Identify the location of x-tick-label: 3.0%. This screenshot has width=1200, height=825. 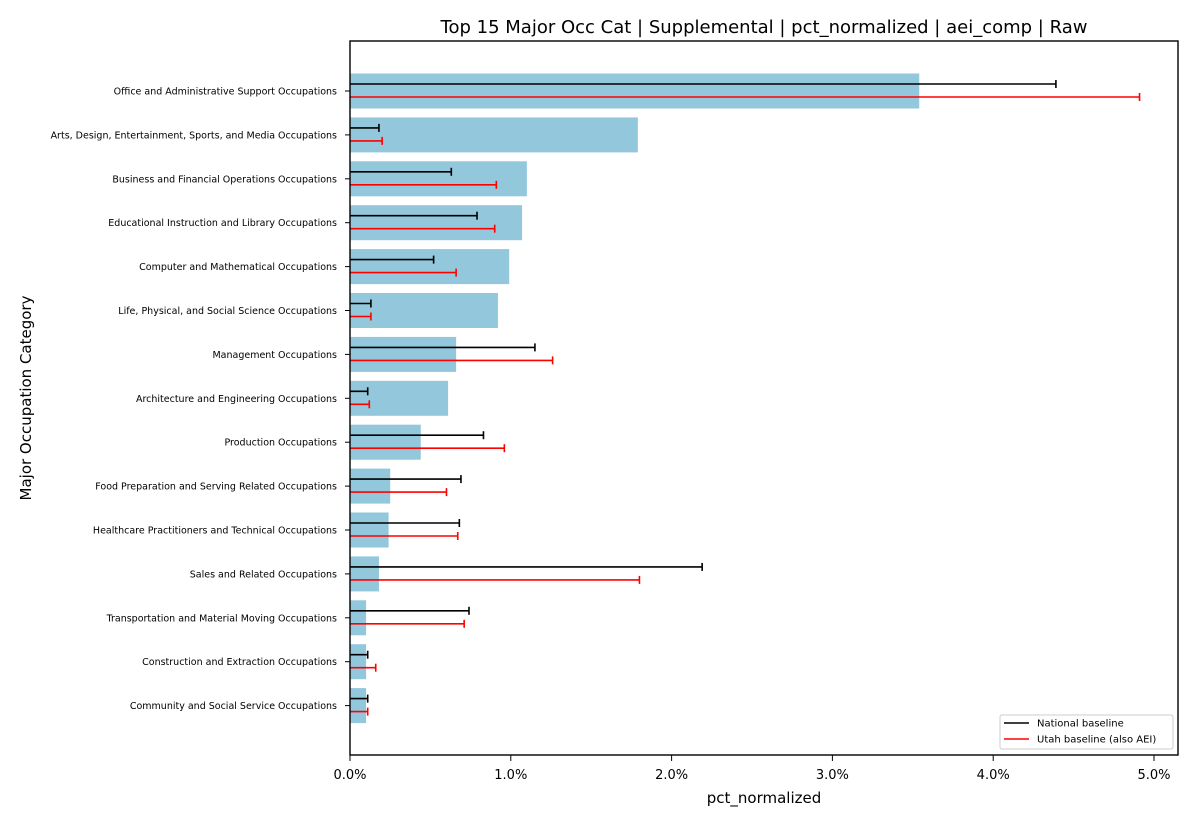
(832, 775).